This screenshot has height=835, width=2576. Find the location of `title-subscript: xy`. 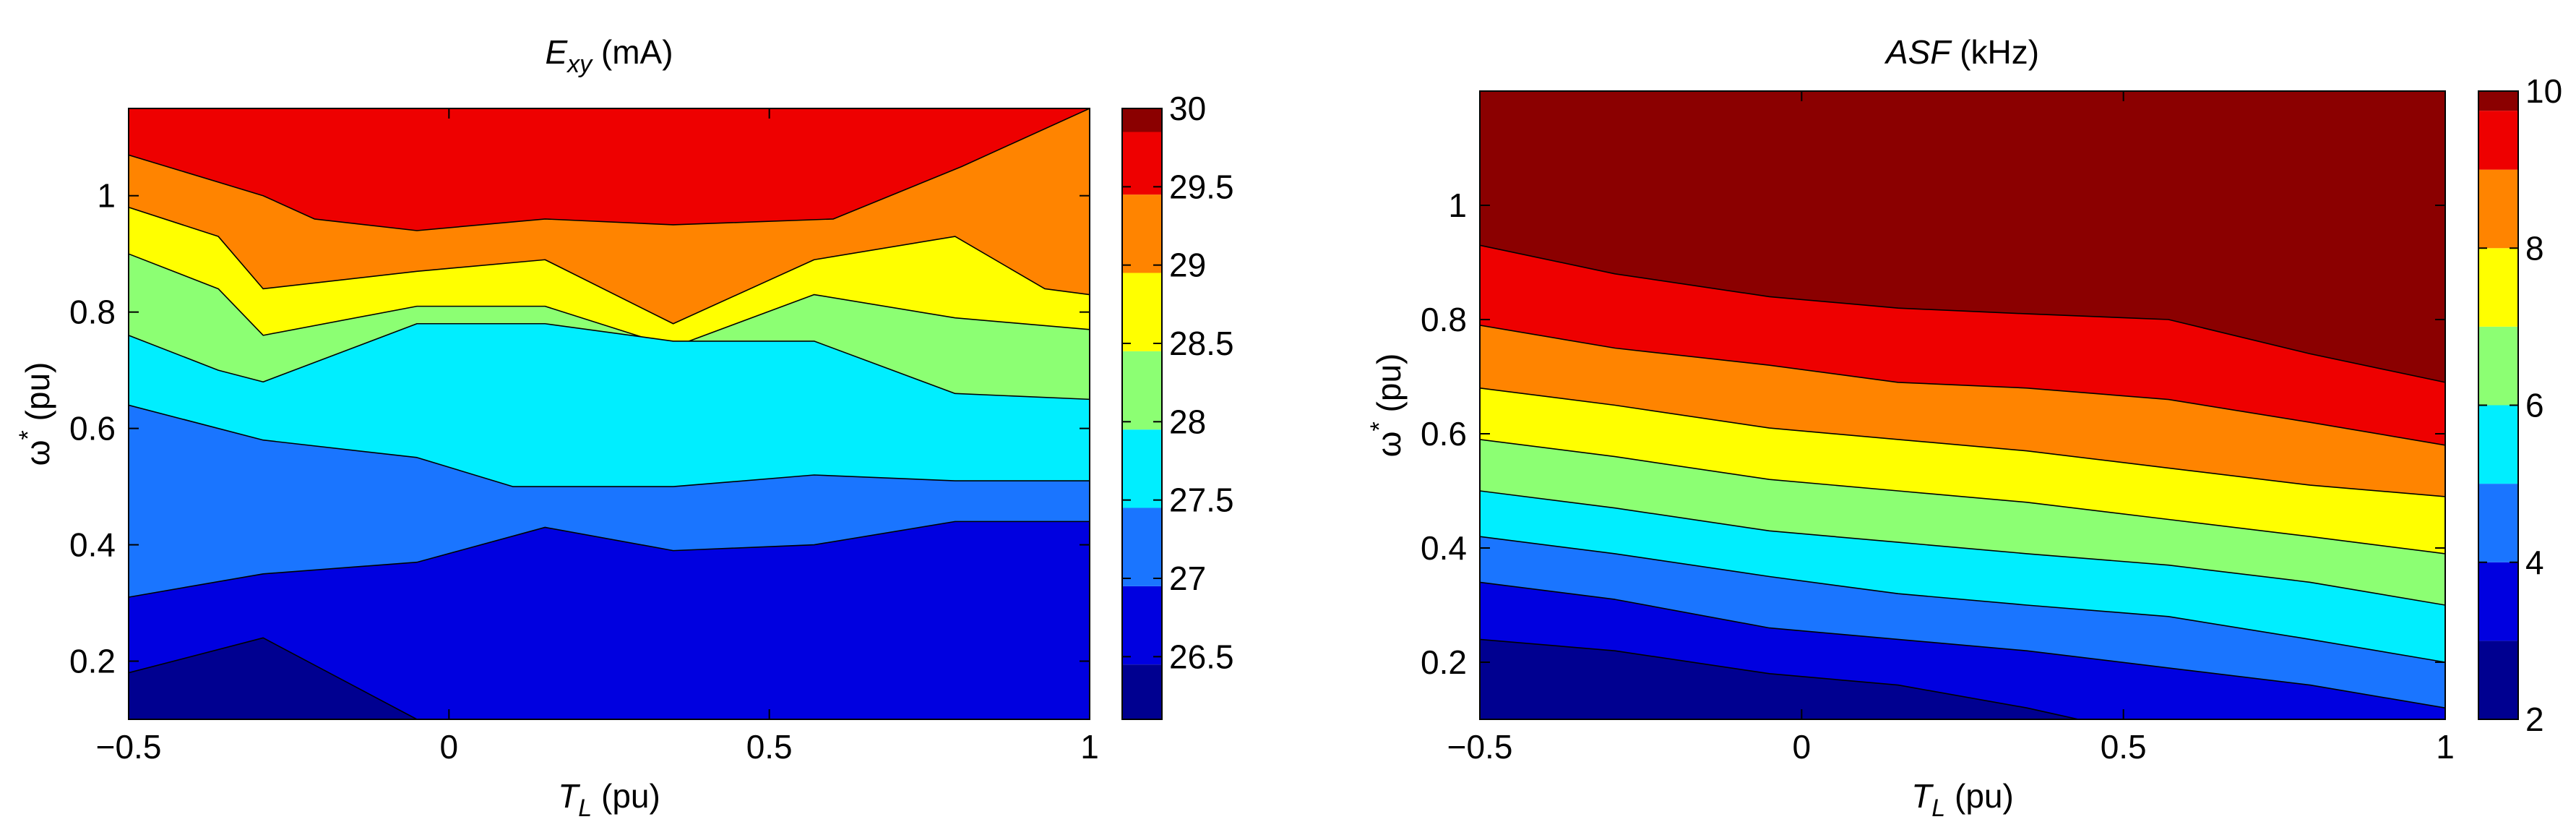

title-subscript: xy is located at coordinates (579, 64).